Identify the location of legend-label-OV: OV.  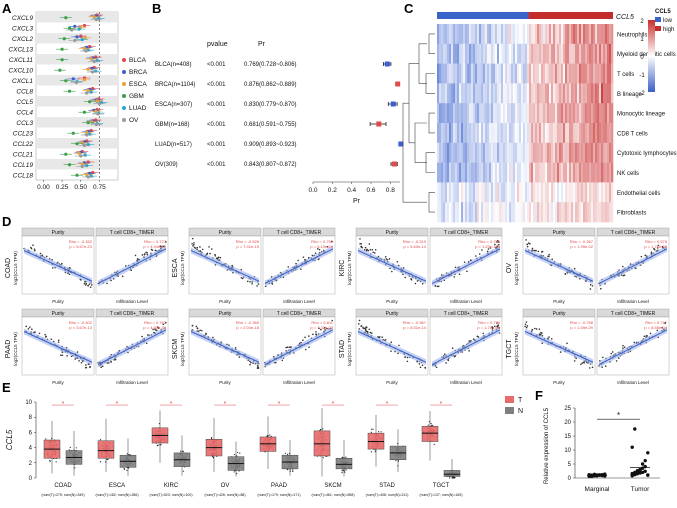
(134, 120).